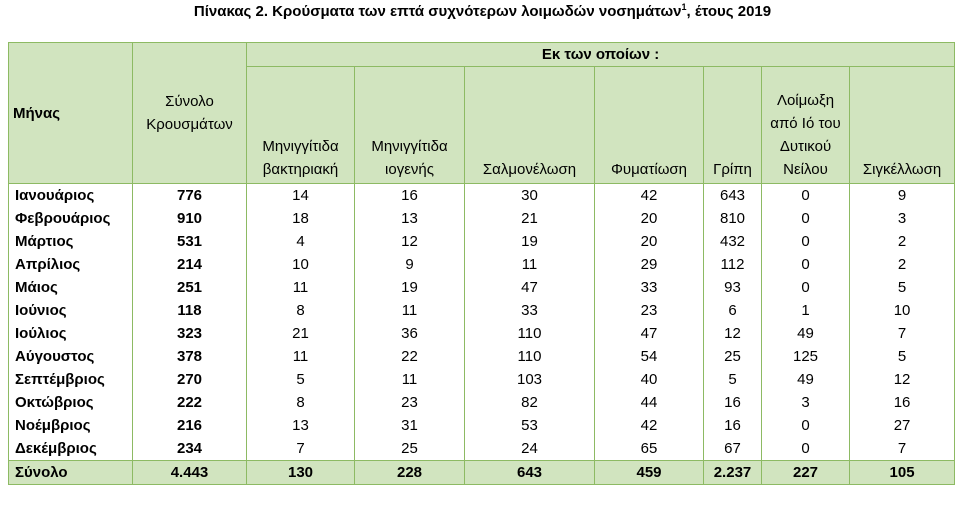 This screenshot has height=505, width=965. Describe the element at coordinates (649, 379) in the screenshot. I see `value-cell: 40` at that location.